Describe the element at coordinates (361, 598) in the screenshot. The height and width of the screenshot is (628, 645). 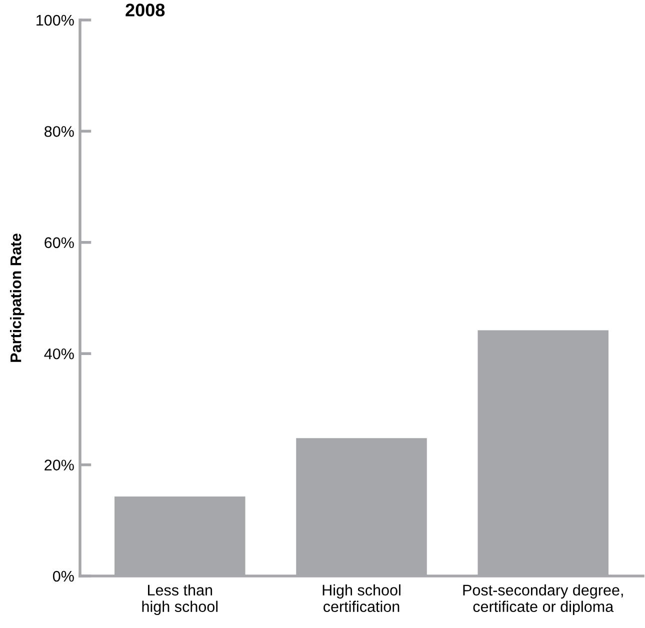
I see `x-tick-label: High school certification` at that location.